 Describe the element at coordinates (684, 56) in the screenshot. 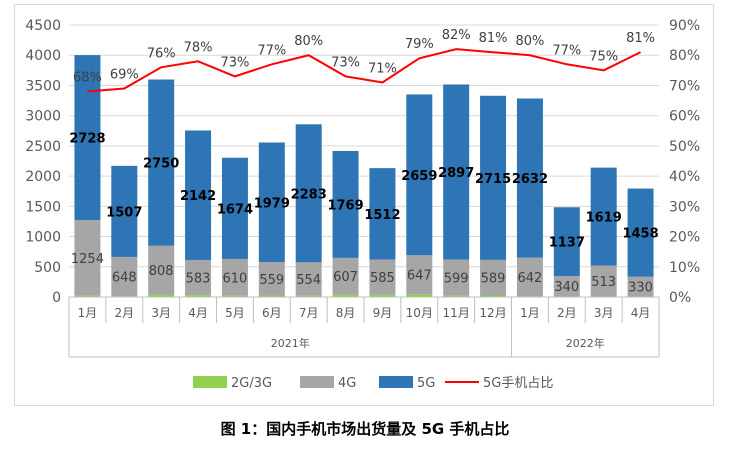

I see `y2-tick-label: 80%` at that location.